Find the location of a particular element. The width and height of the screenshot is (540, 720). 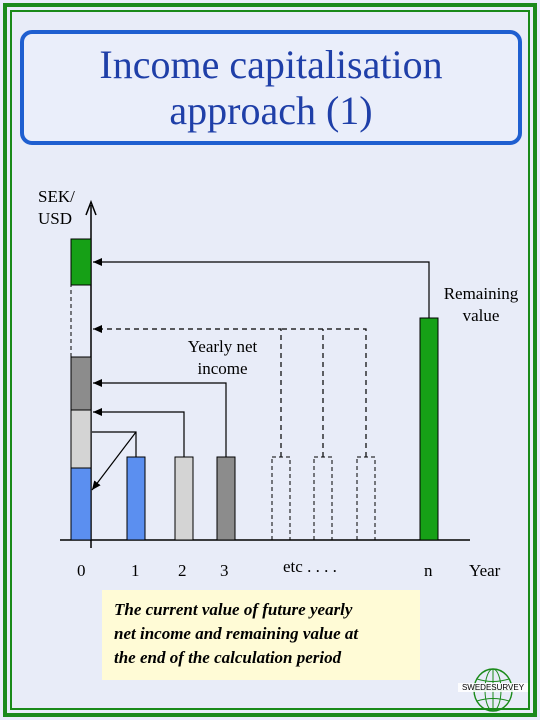

x-axis-label: Year is located at coordinates (485, 570).